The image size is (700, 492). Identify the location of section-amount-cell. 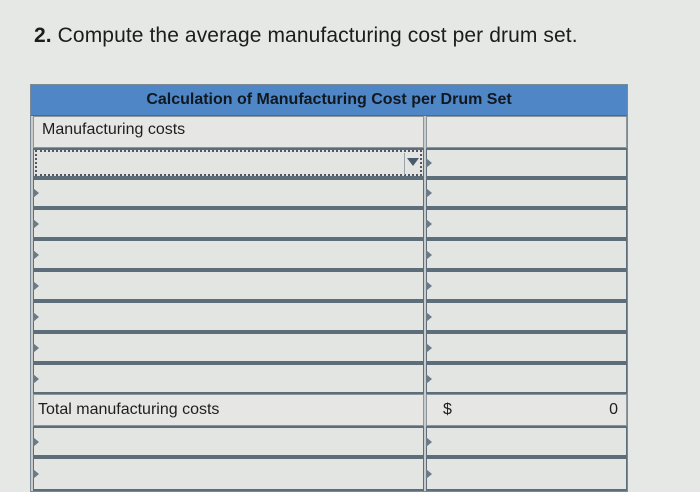
(526, 132).